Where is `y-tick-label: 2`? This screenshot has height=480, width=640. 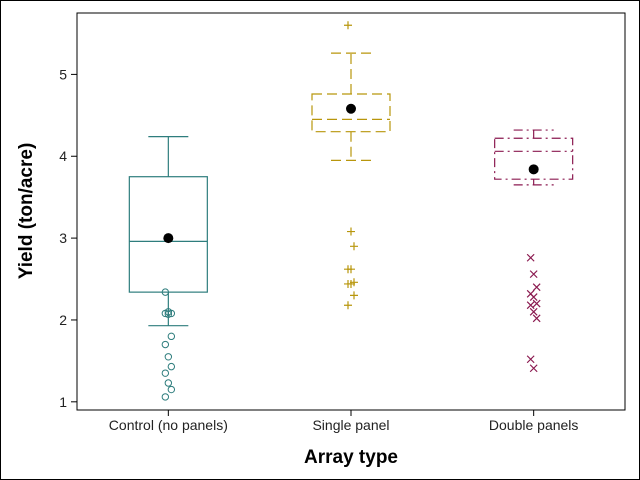
y-tick-label: 2 is located at coordinates (63, 320).